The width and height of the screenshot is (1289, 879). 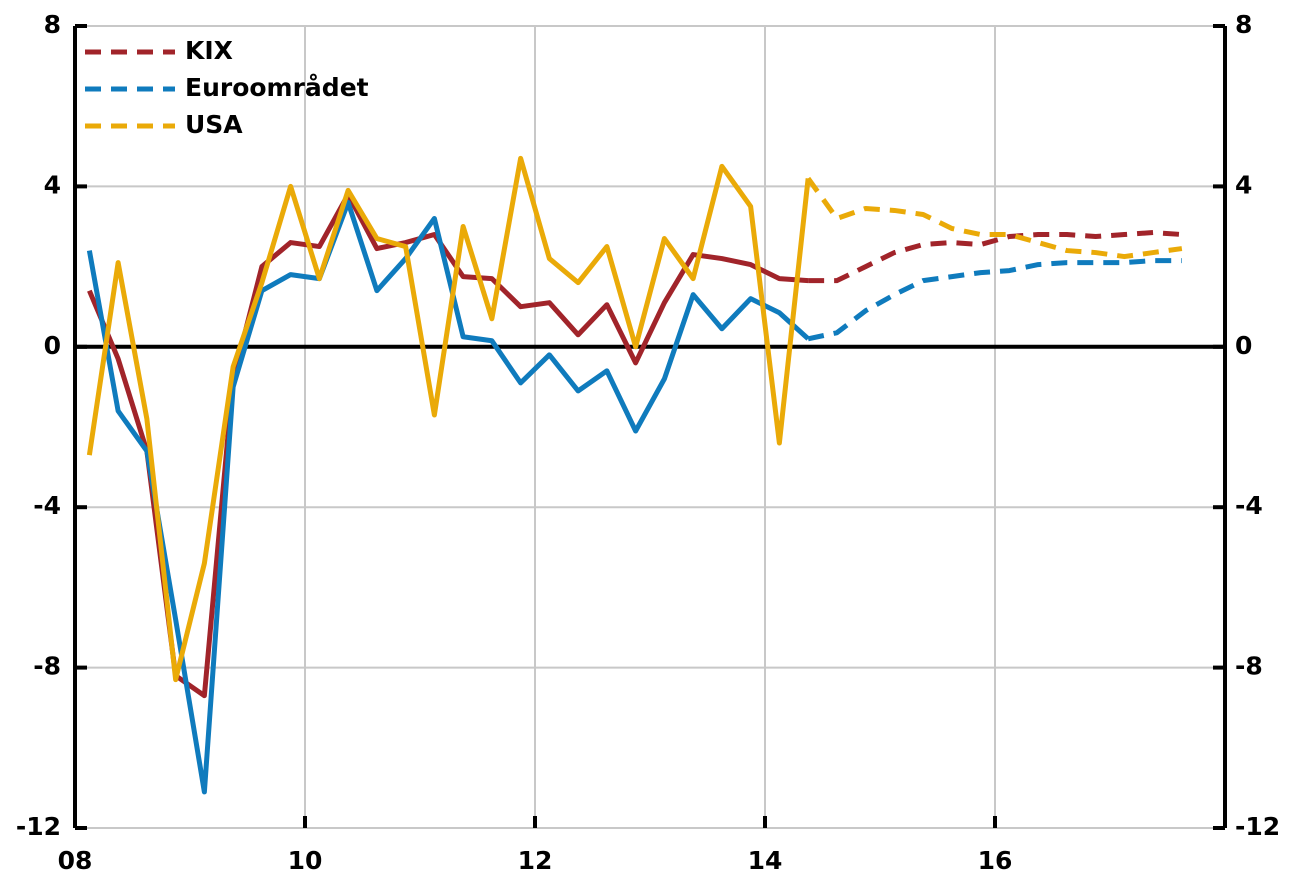 I want to click on x-tick-label: 14, so click(x=765, y=860).